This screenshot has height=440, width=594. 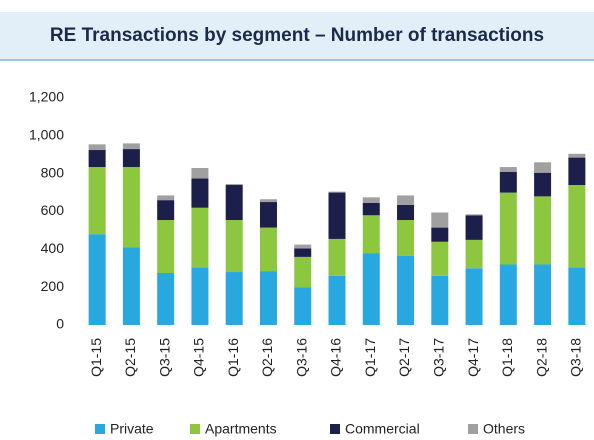 I want to click on x-tick-label: Q3-17, so click(x=439, y=357).